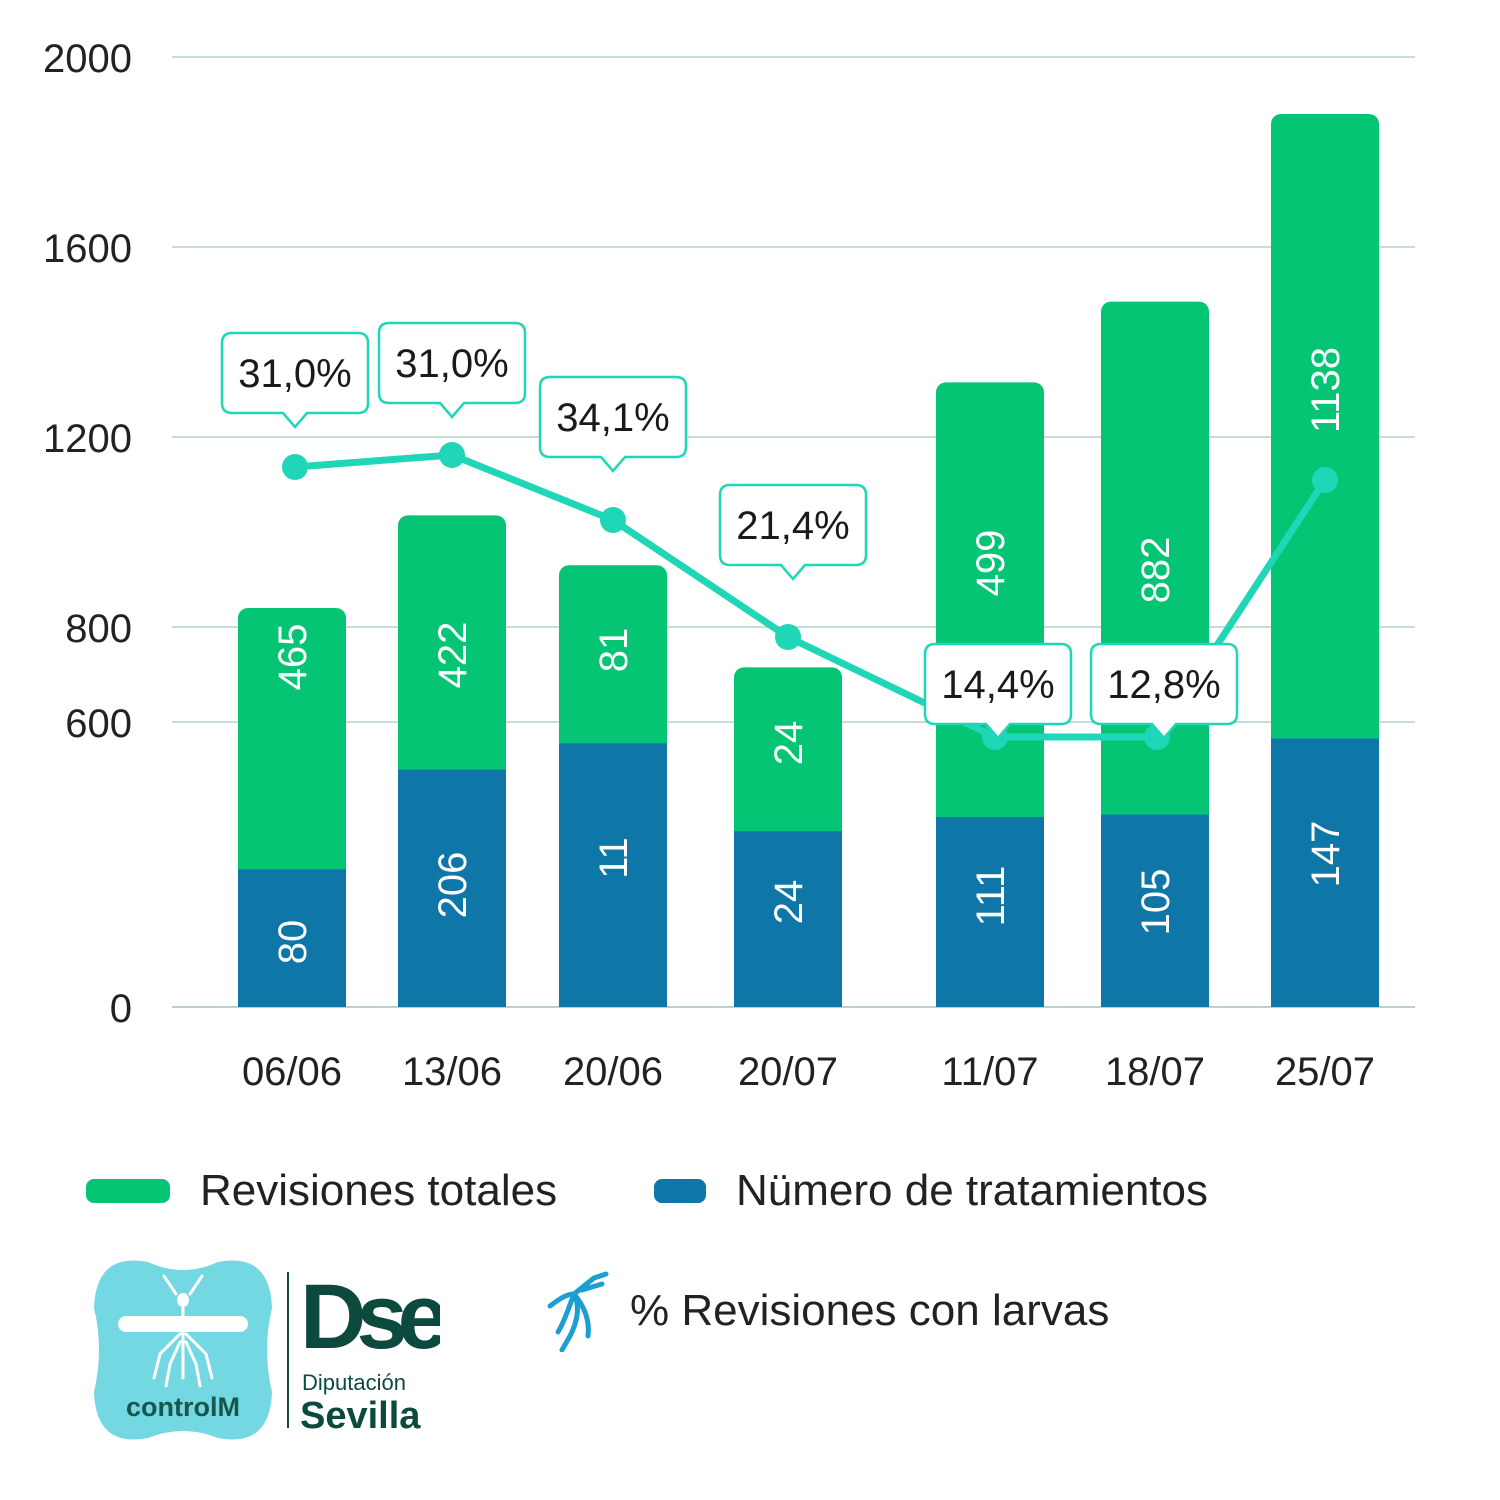 The height and width of the screenshot is (1500, 1500). Describe the element at coordinates (370, 1318) in the screenshot. I see `dse-logo-mark: Dse` at that location.